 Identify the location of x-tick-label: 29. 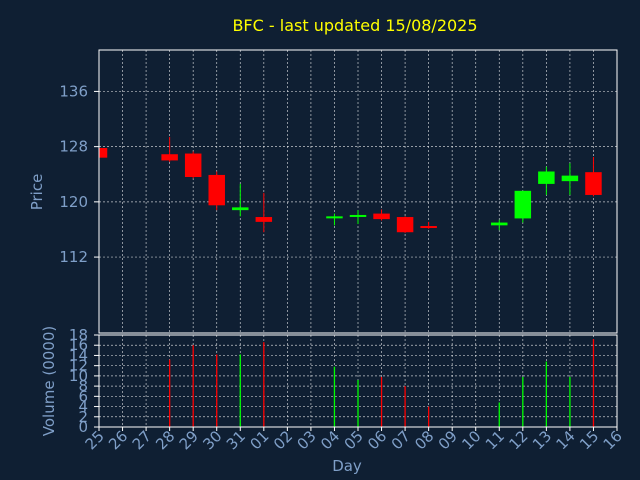
(189, 440).